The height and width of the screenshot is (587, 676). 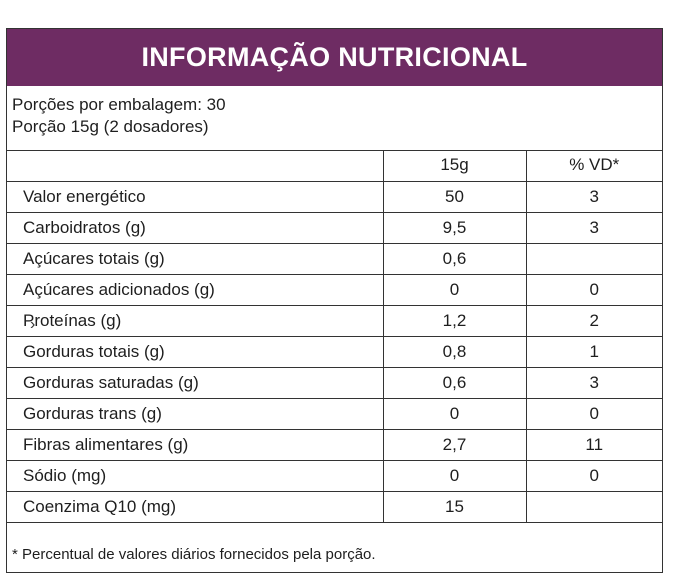 I want to click on table-row: Proteínas (g) 1,2 2, so click(x=334, y=320).